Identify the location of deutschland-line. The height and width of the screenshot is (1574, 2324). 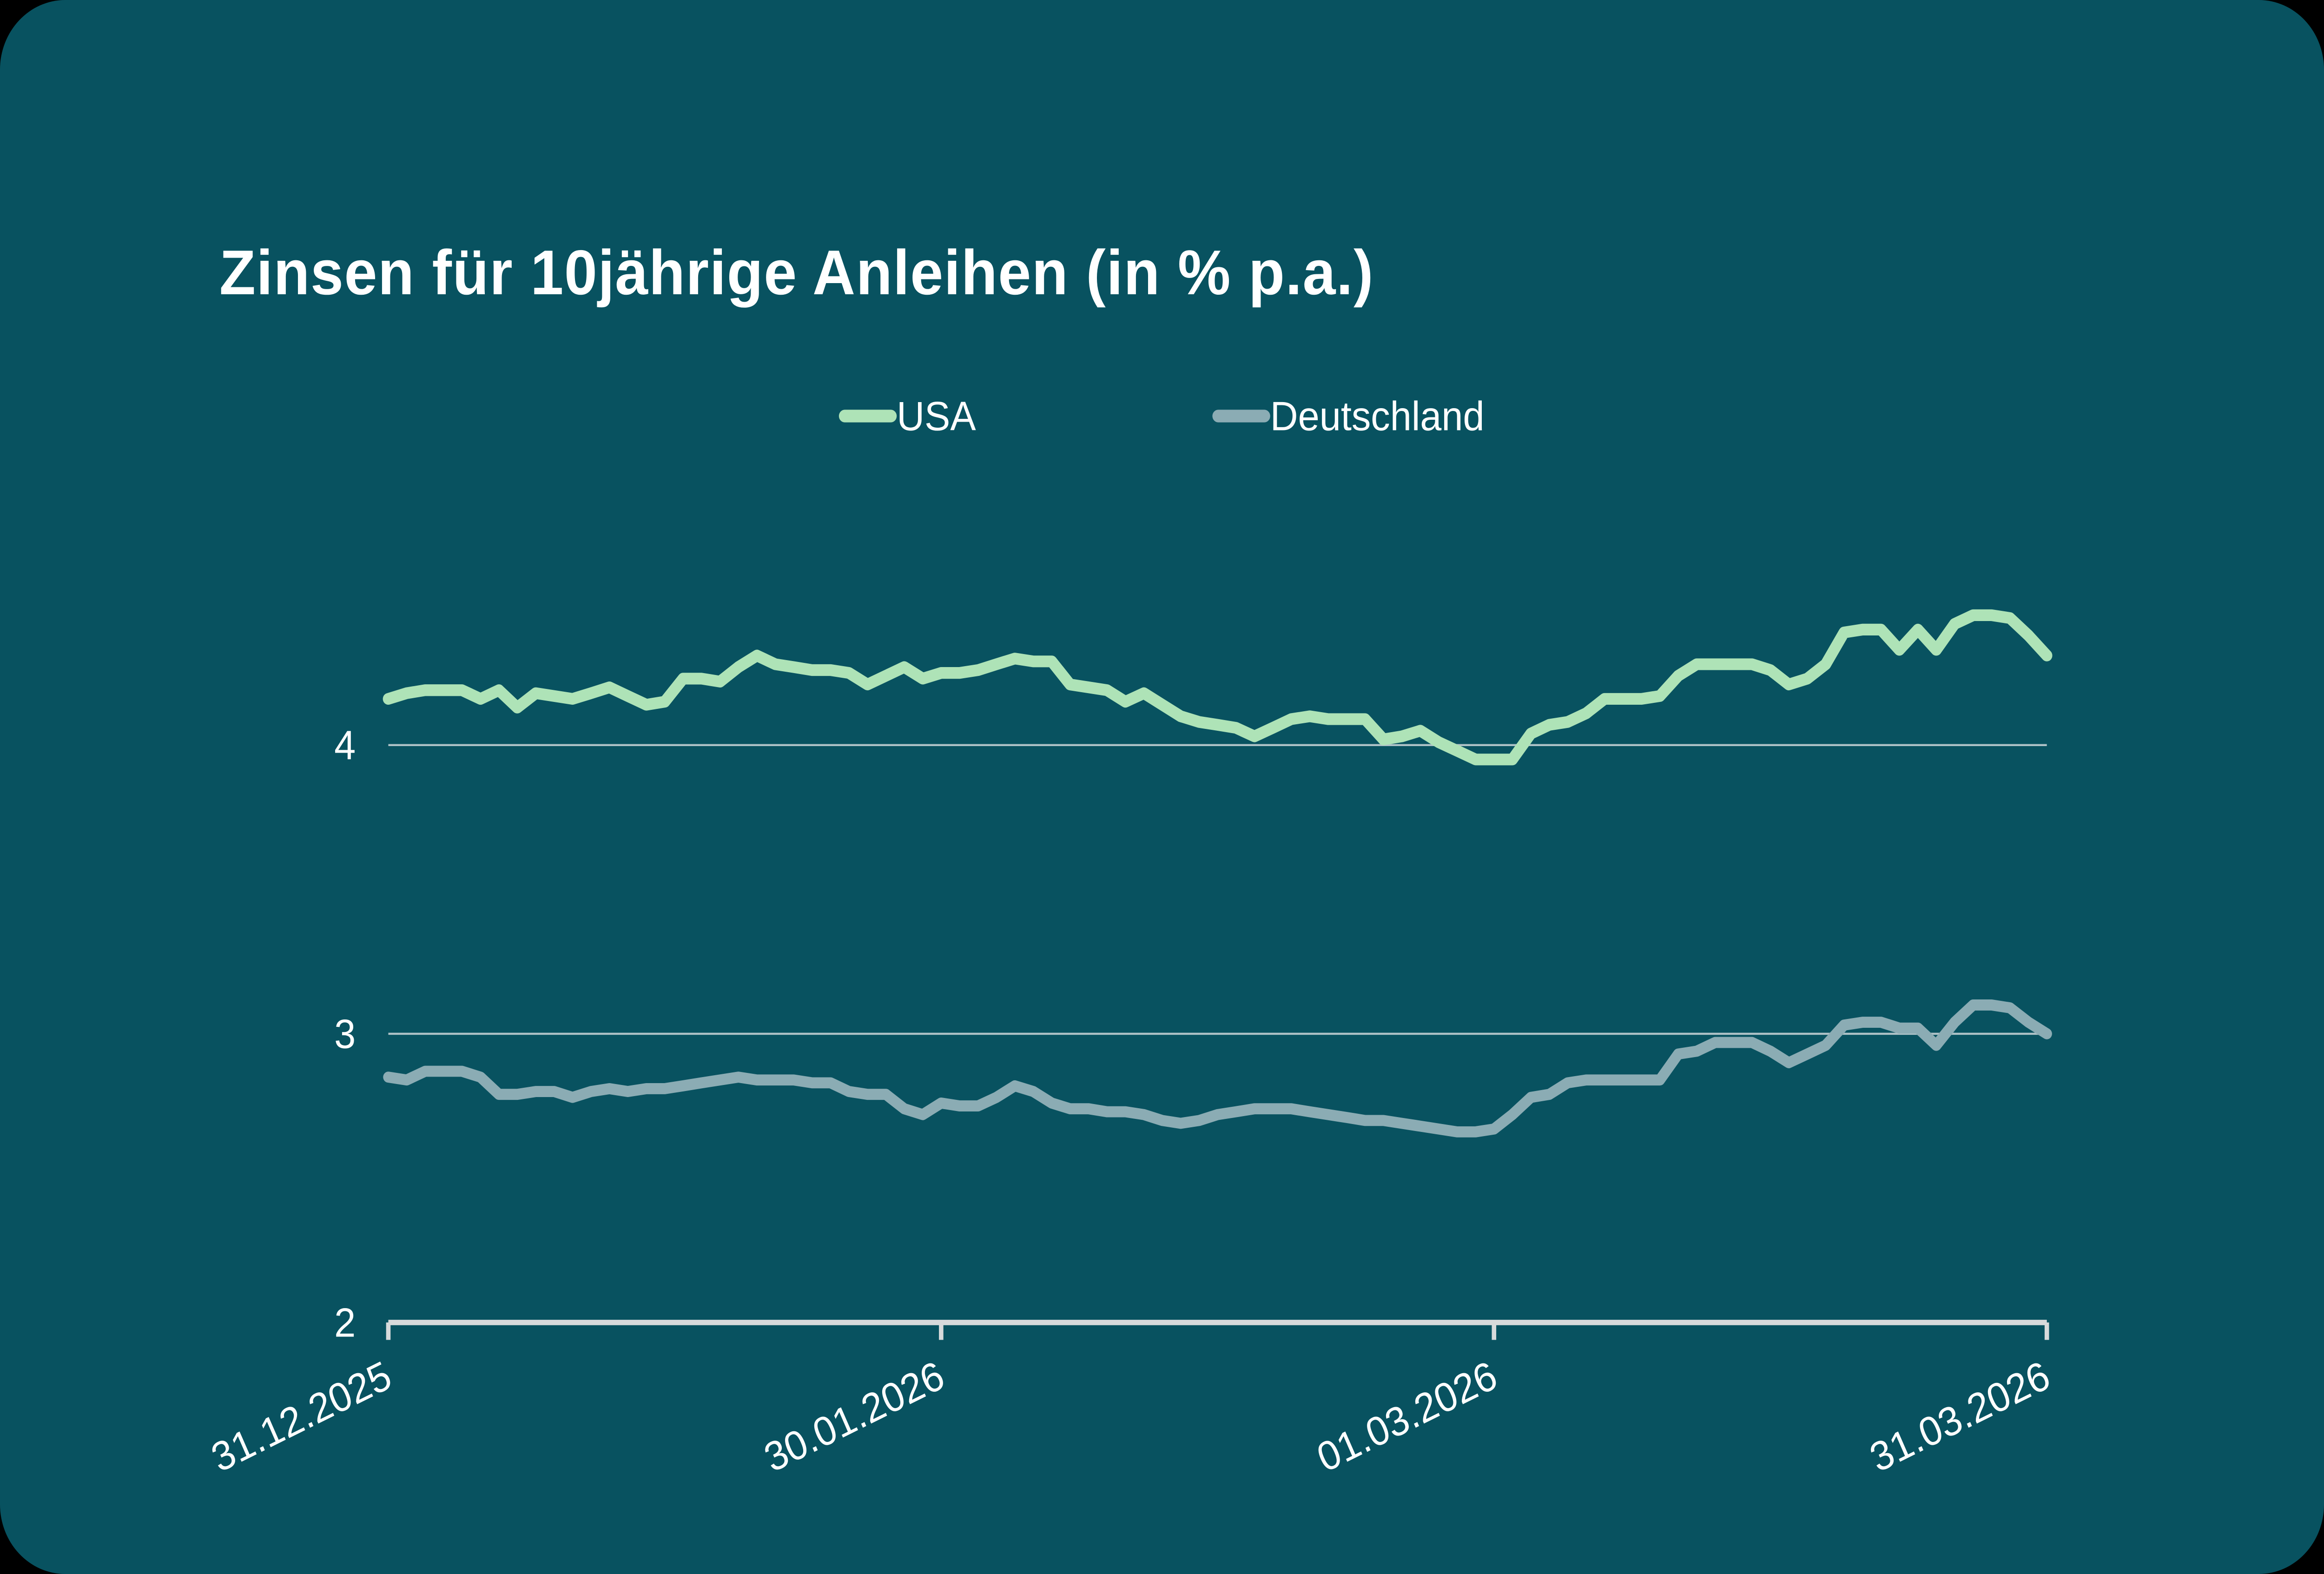
(1217, 1069).